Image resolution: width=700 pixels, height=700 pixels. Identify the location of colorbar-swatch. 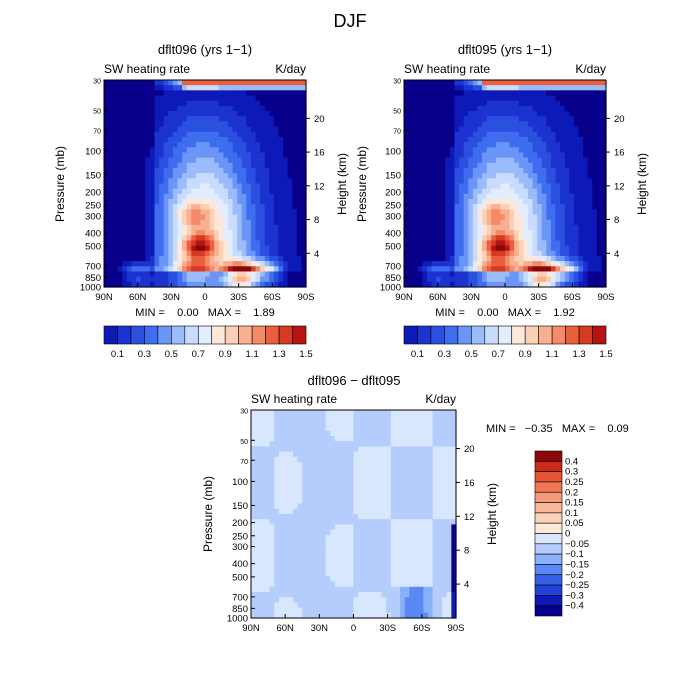
(272, 335).